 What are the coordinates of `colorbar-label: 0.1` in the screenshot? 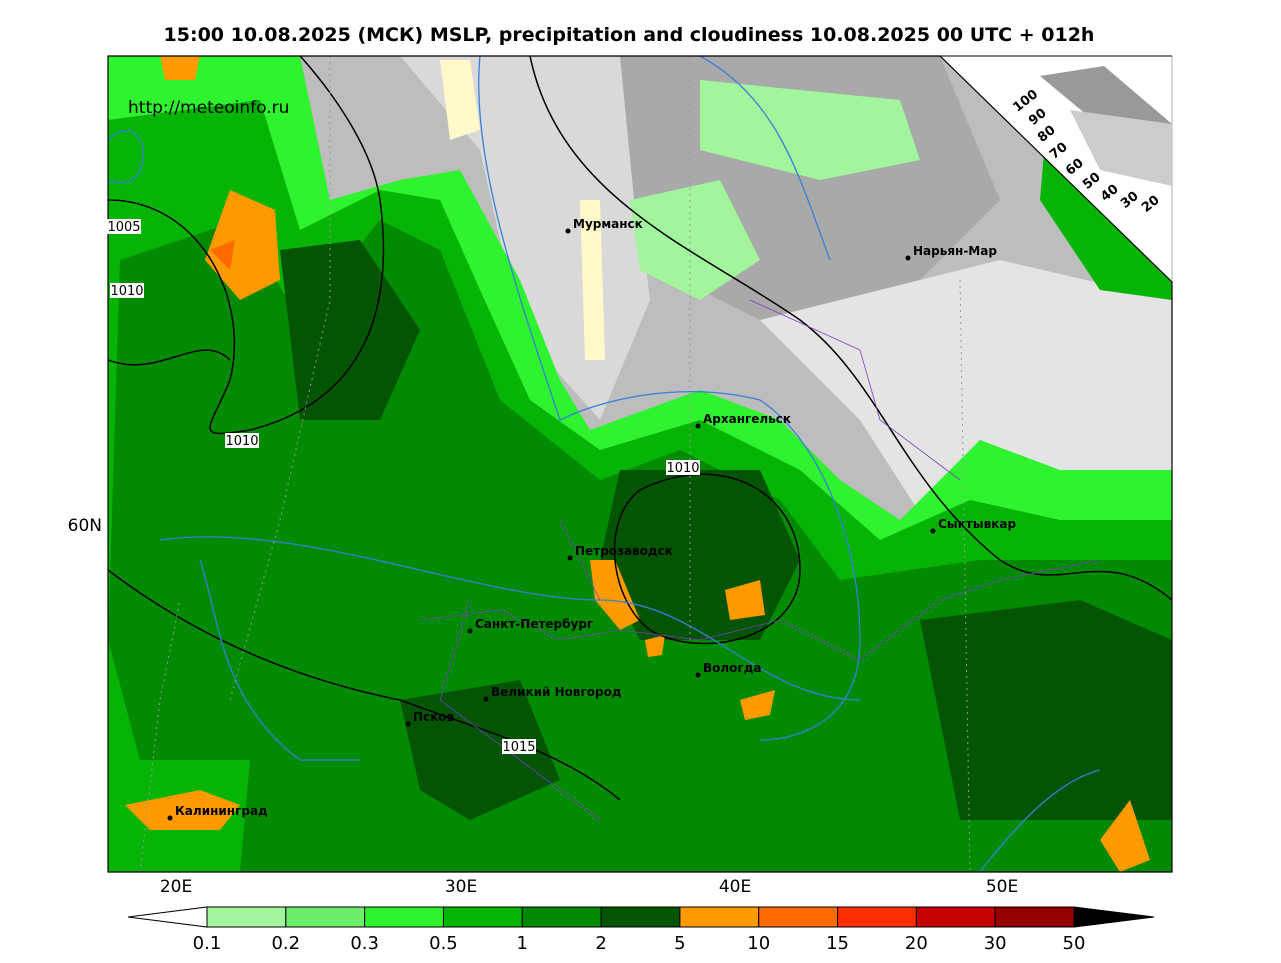 It's located at (207, 943).